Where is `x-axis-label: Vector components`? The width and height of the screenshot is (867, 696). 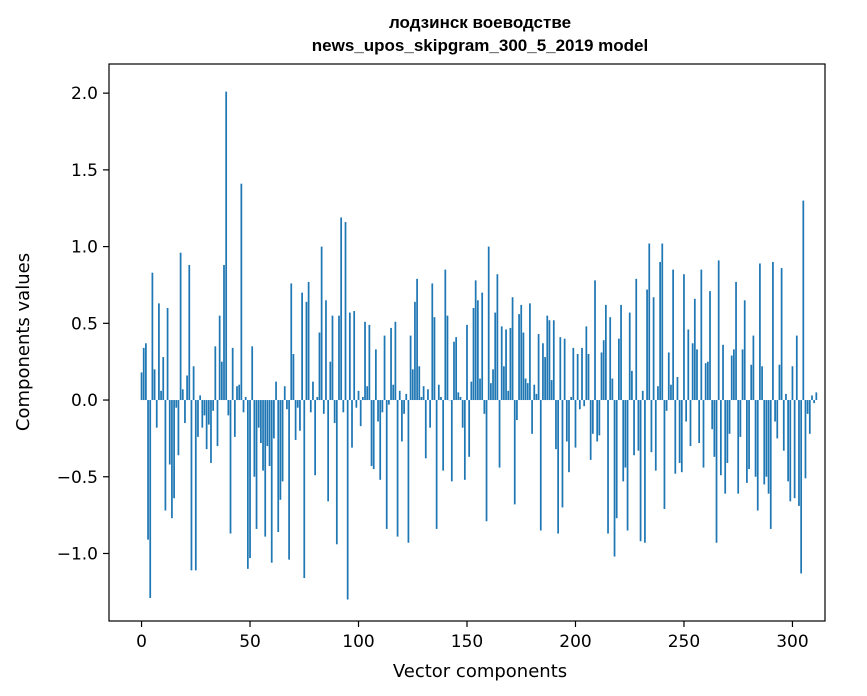
x-axis-label: Vector components is located at coordinates (480, 671).